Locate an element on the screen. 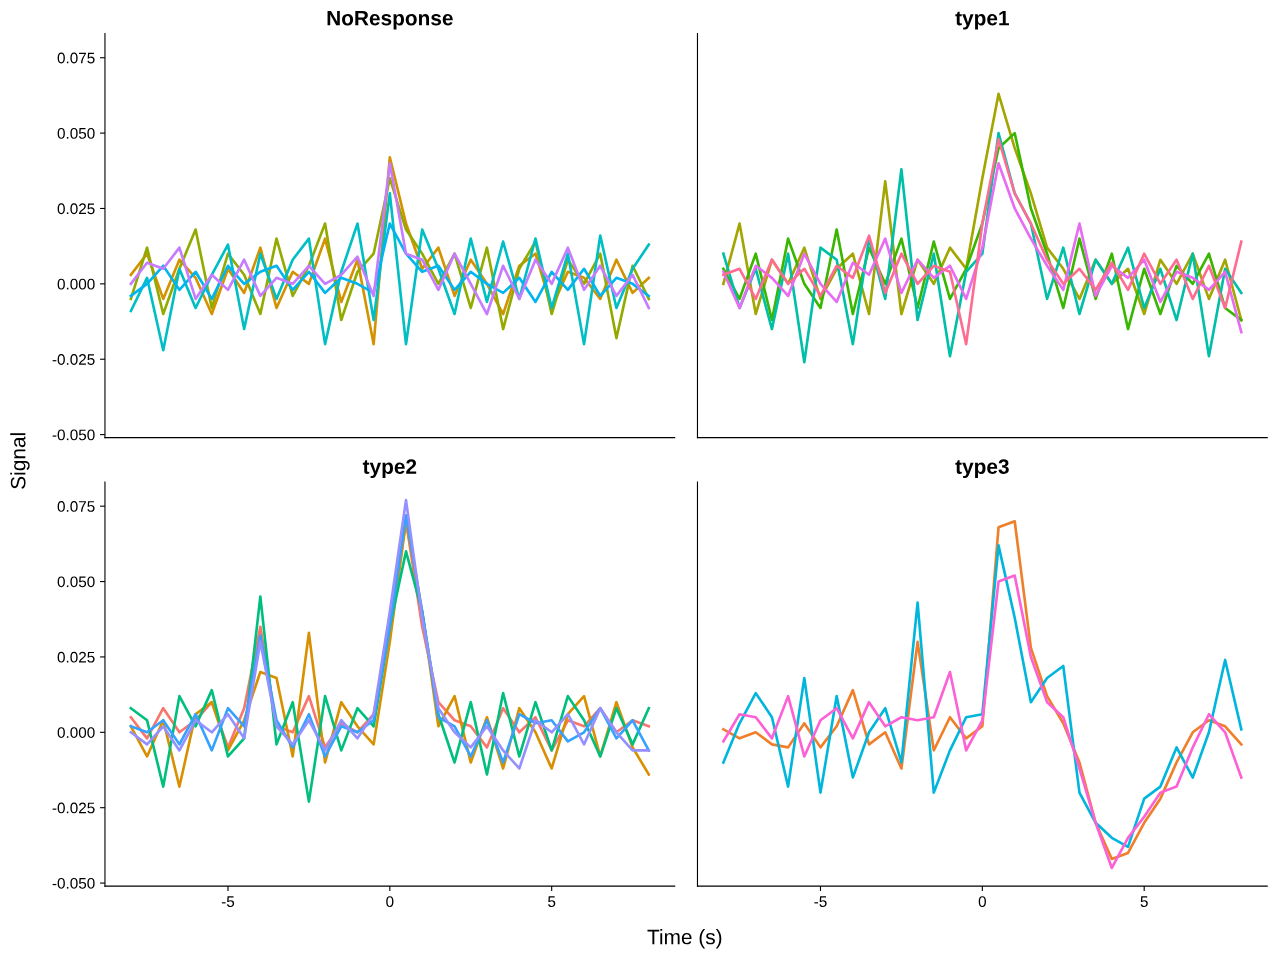 This screenshot has width=1280, height=960. chart-title: type1 is located at coordinates (982, 20).